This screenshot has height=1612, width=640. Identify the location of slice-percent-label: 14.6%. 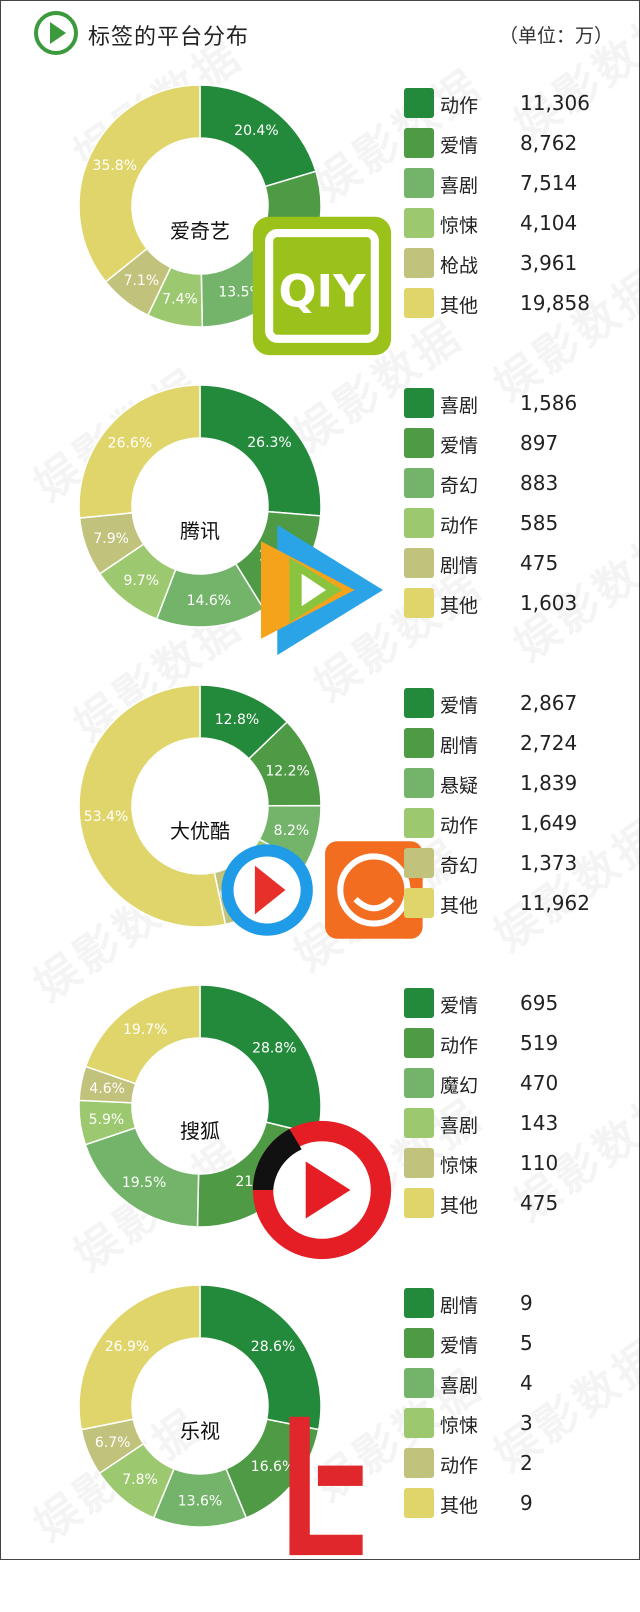
(209, 601).